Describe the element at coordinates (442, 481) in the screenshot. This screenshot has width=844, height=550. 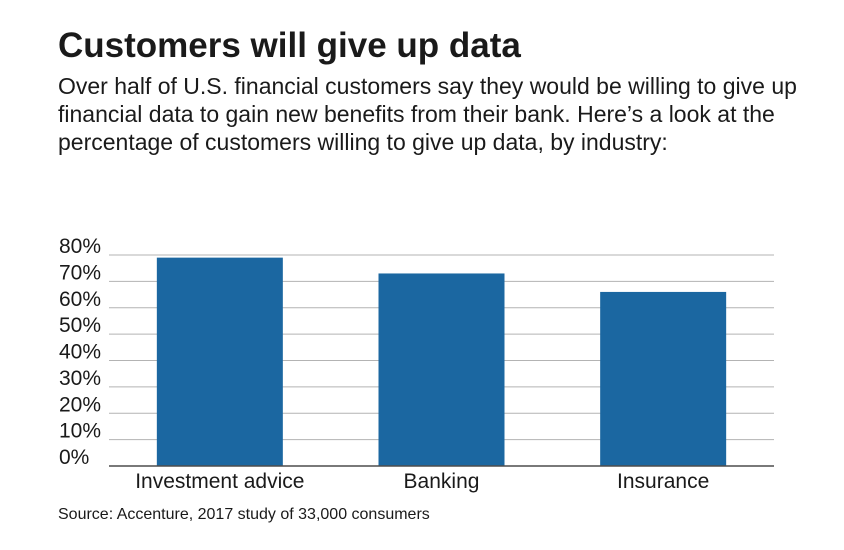
I see `x-tick-label: Banking` at that location.